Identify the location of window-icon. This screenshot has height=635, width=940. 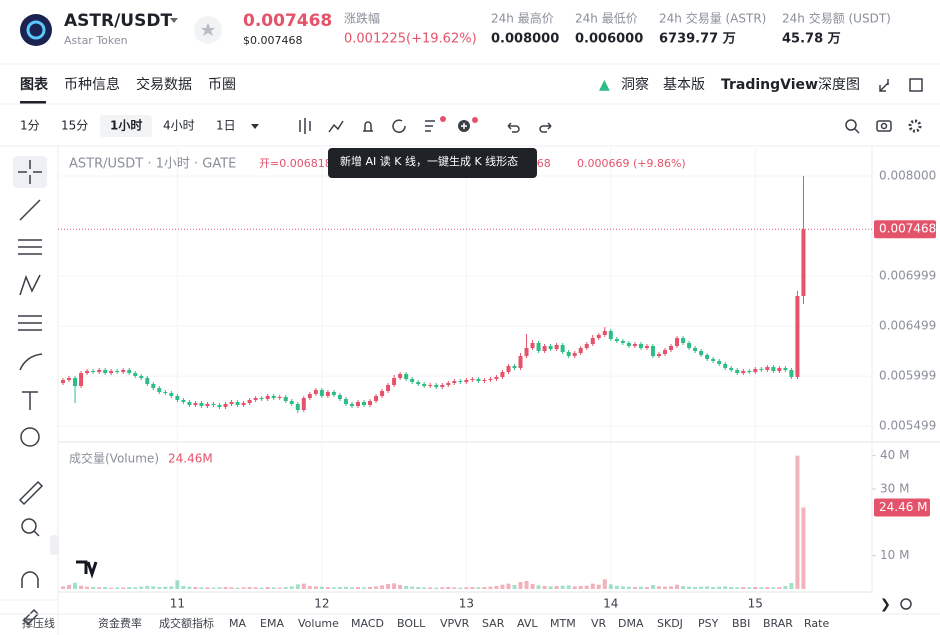
(916, 85).